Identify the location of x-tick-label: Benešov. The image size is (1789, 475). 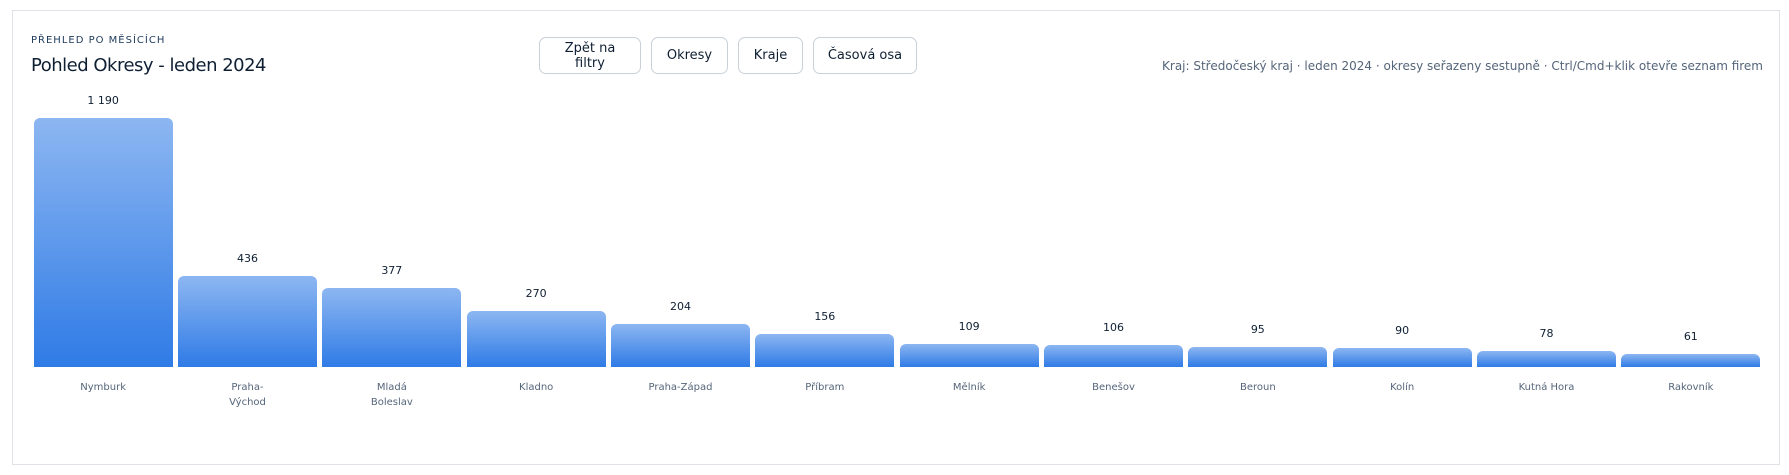
(1113, 387).